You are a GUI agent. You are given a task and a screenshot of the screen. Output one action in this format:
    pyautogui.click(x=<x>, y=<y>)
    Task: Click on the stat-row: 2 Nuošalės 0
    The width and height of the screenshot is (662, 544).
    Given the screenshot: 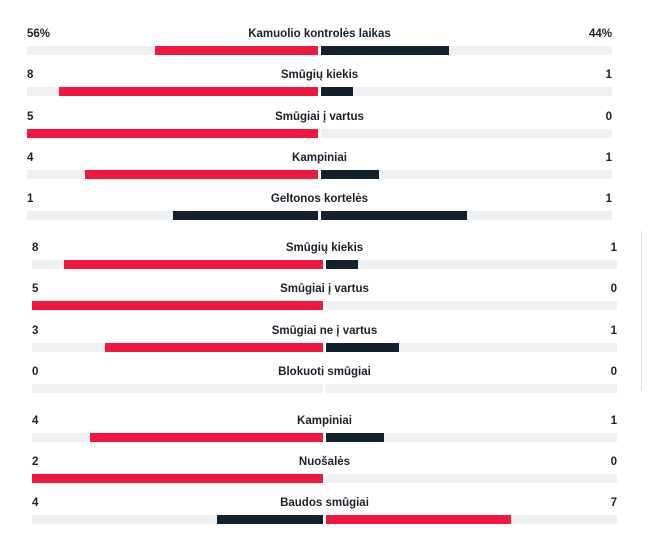 What is the action you would take?
    pyautogui.click(x=324, y=470)
    